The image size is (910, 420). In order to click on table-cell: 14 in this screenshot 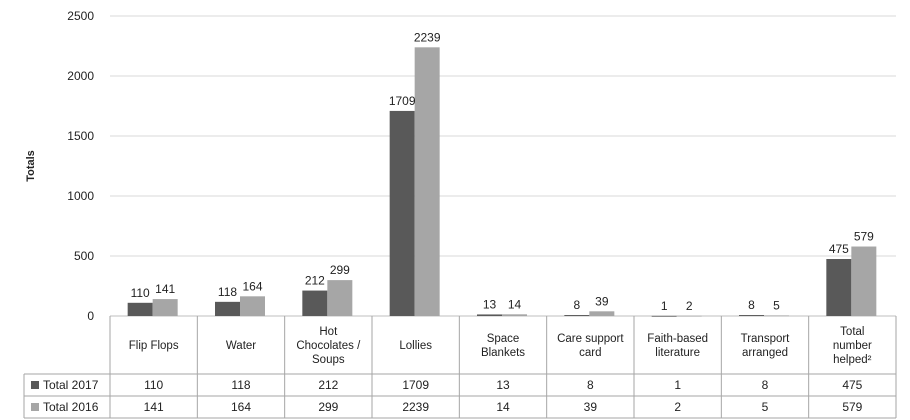, I will do `click(503, 407)`.